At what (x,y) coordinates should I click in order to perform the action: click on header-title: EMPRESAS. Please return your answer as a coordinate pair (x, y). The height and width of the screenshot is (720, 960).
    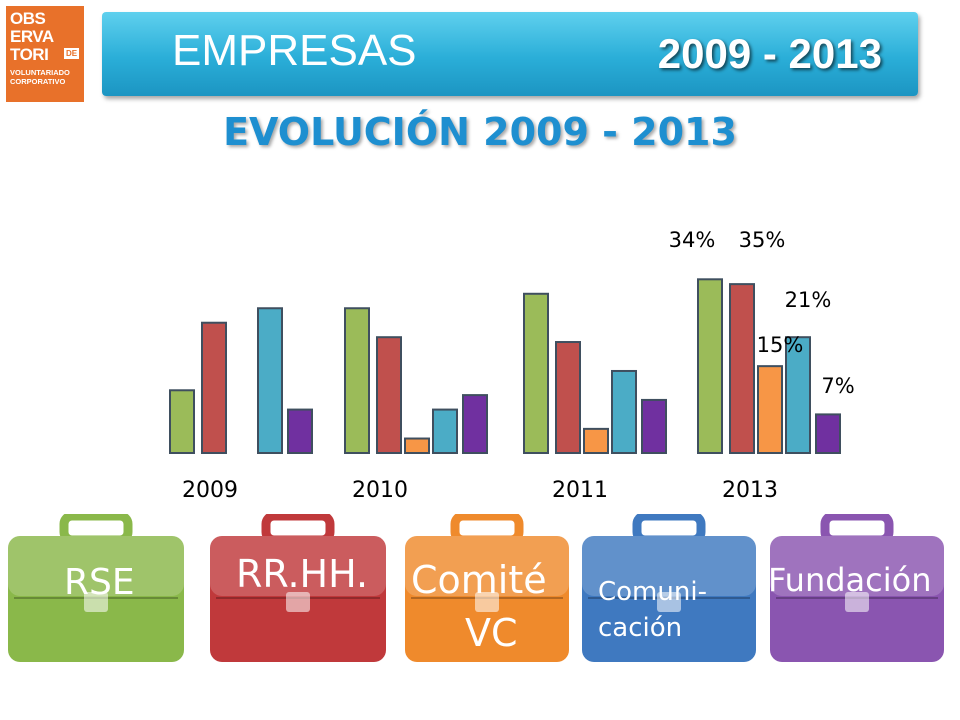
    Looking at the image, I should click on (294, 50).